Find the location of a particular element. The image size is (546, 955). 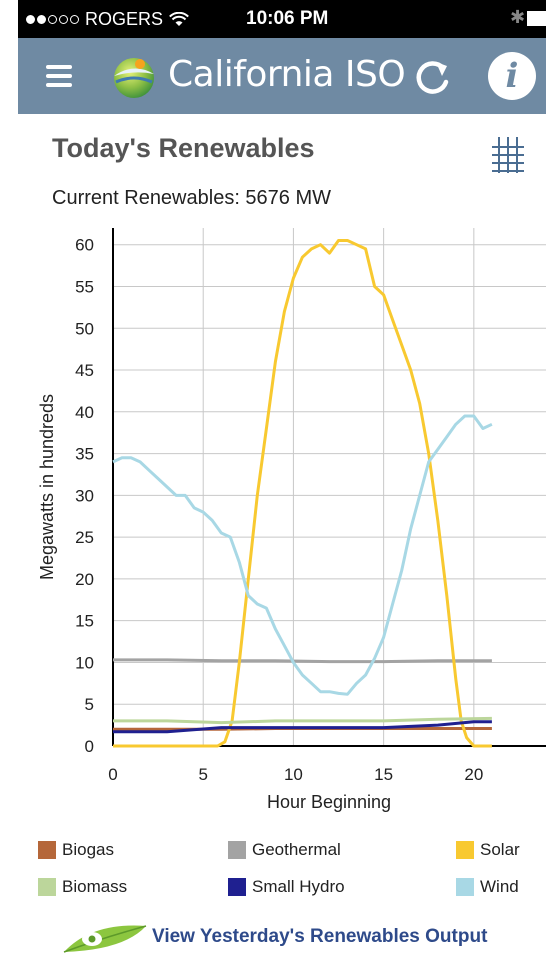

page-title: Today's Renewables is located at coordinates (183, 148).